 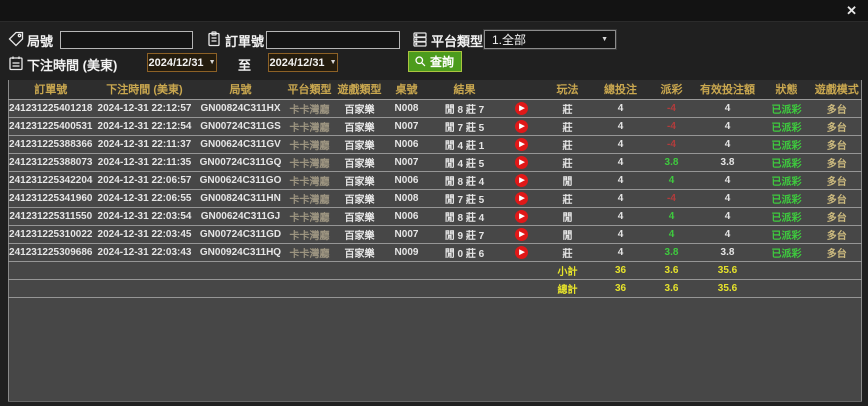 I want to click on tag-icon, so click(x=16, y=39).